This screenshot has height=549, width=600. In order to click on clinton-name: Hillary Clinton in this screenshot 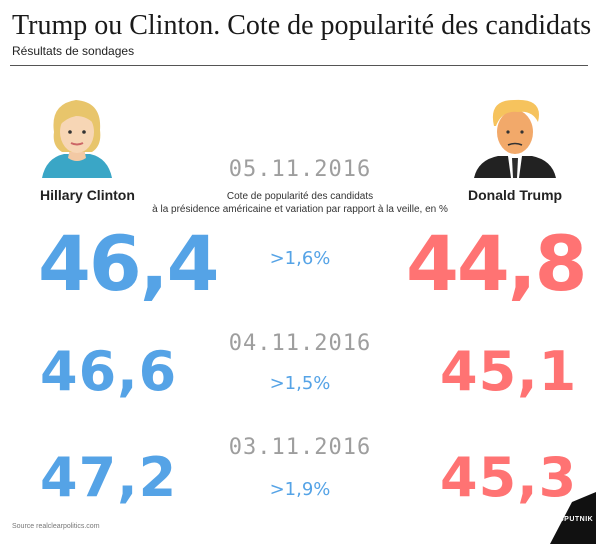, I will do `click(87, 195)`.